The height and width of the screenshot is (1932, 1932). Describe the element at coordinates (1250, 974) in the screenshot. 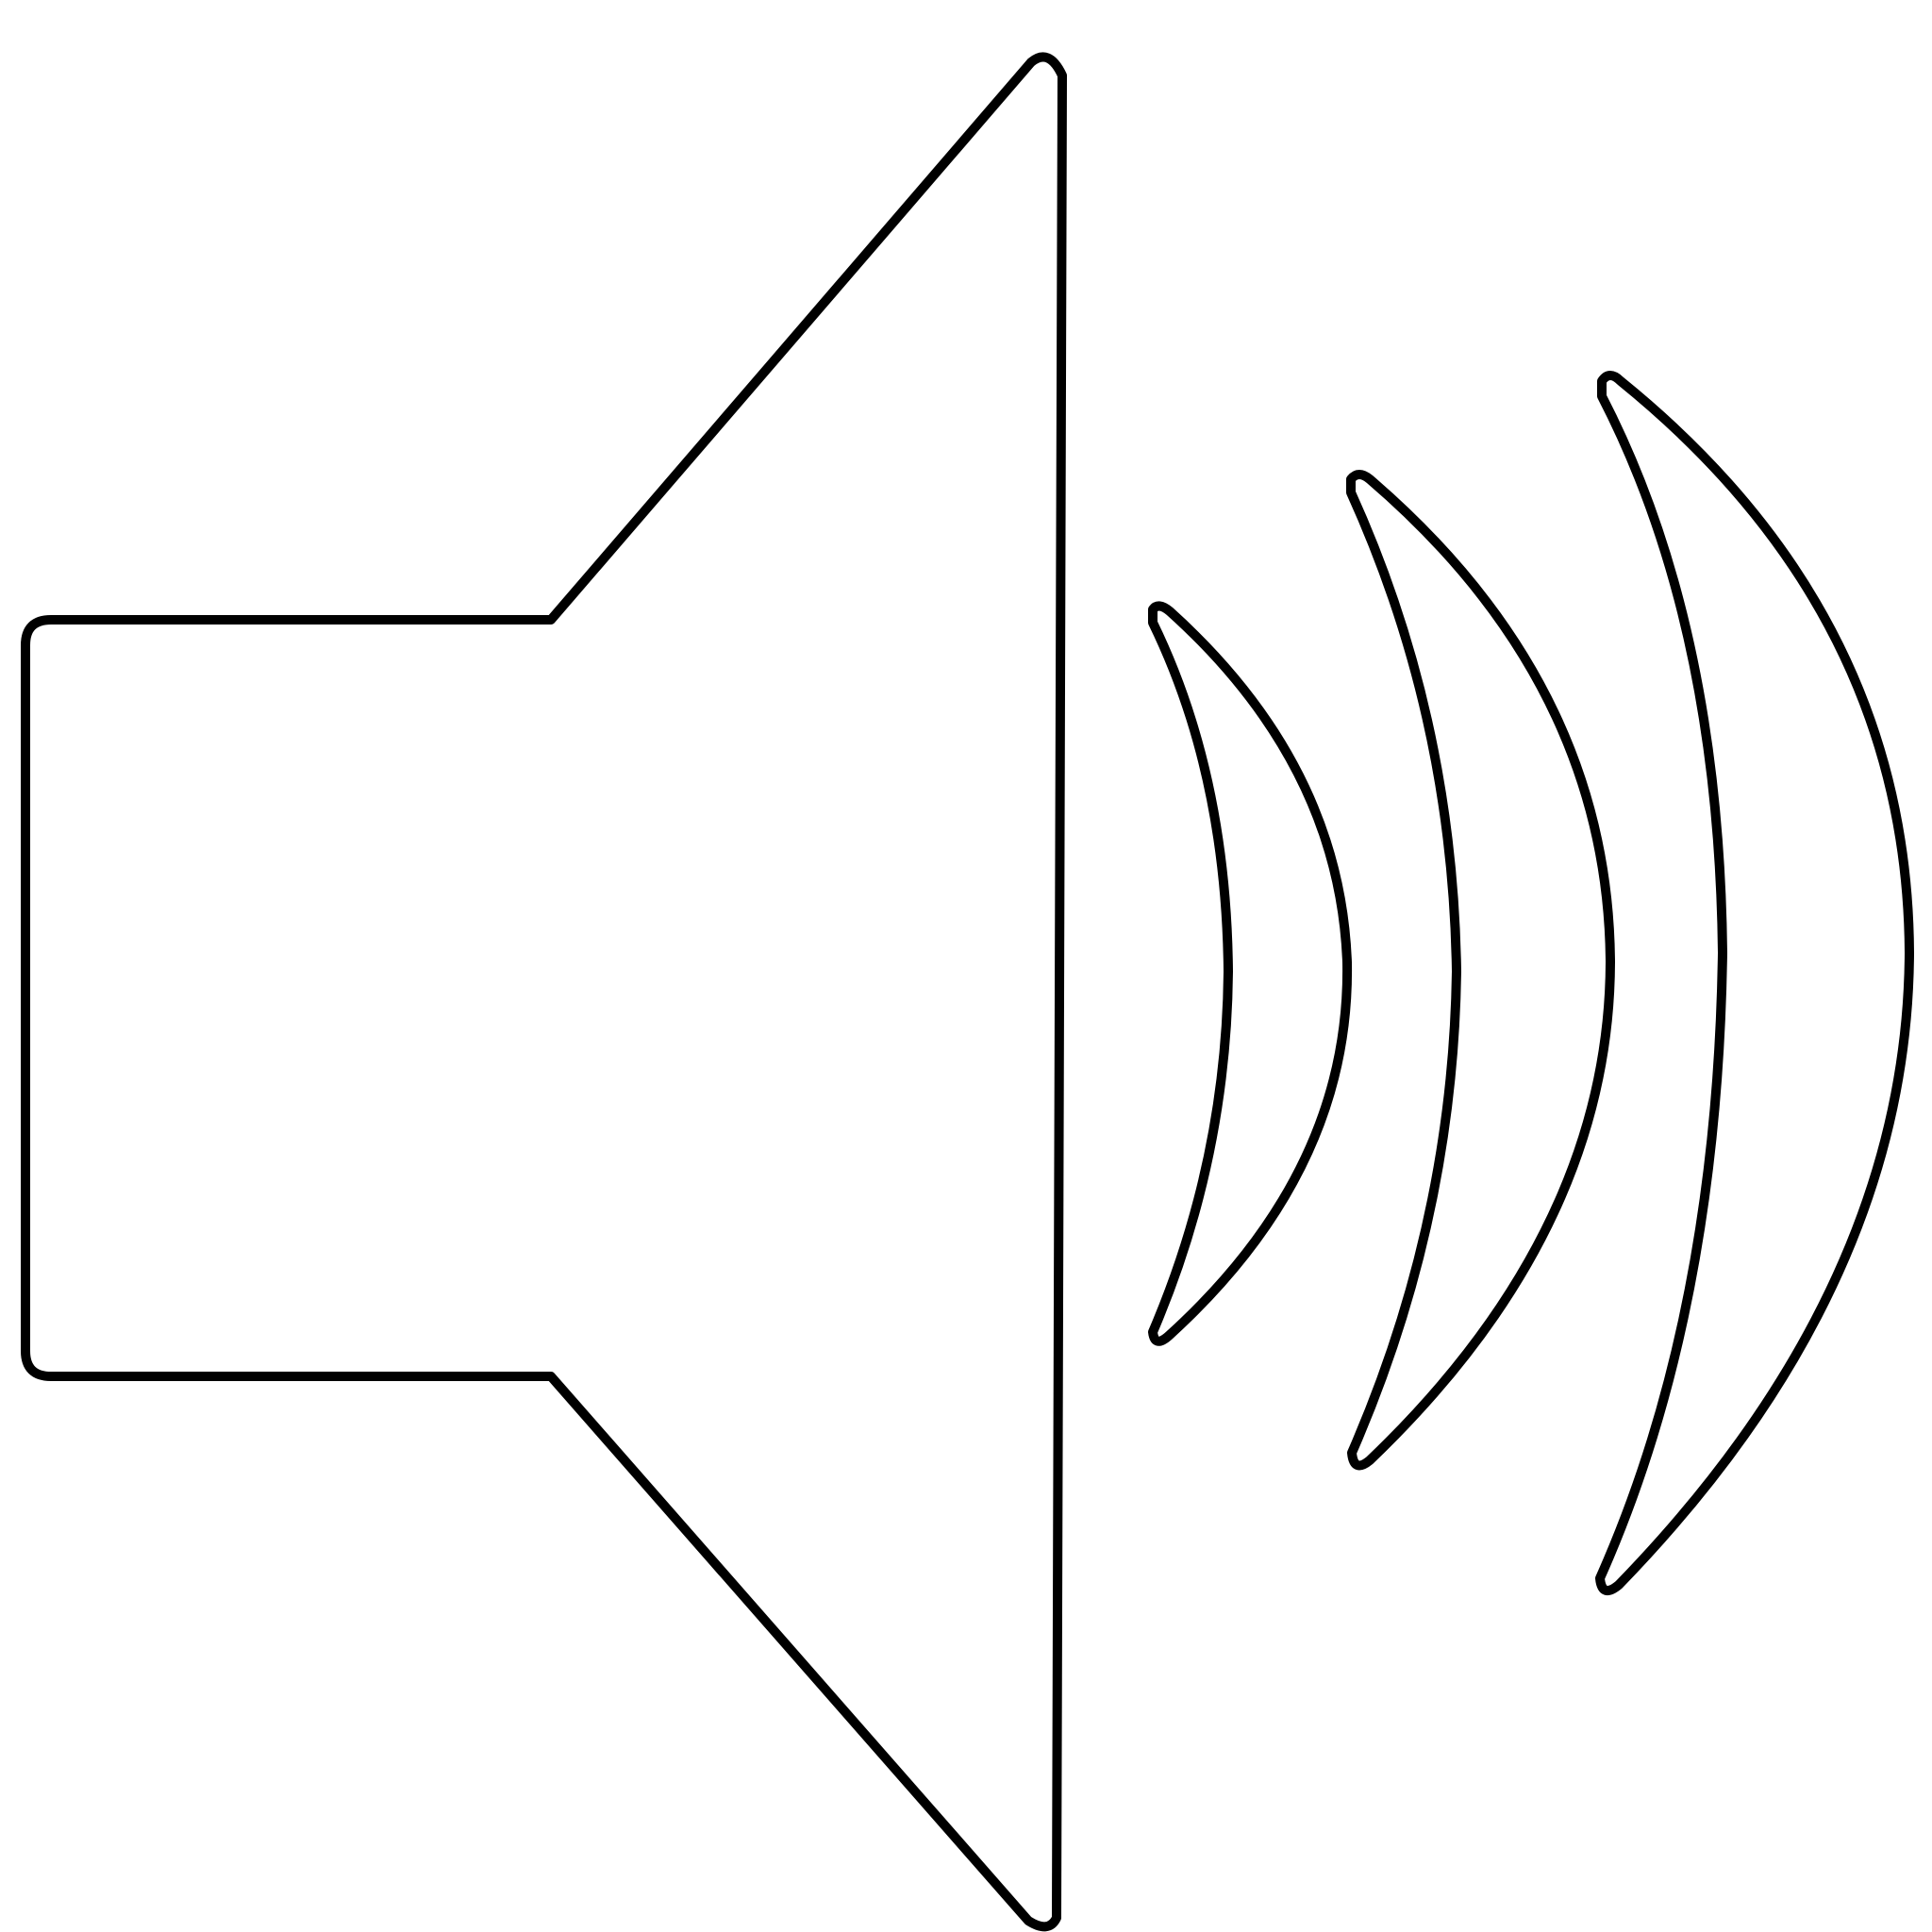

I see `sound-wave-small-icon` at that location.